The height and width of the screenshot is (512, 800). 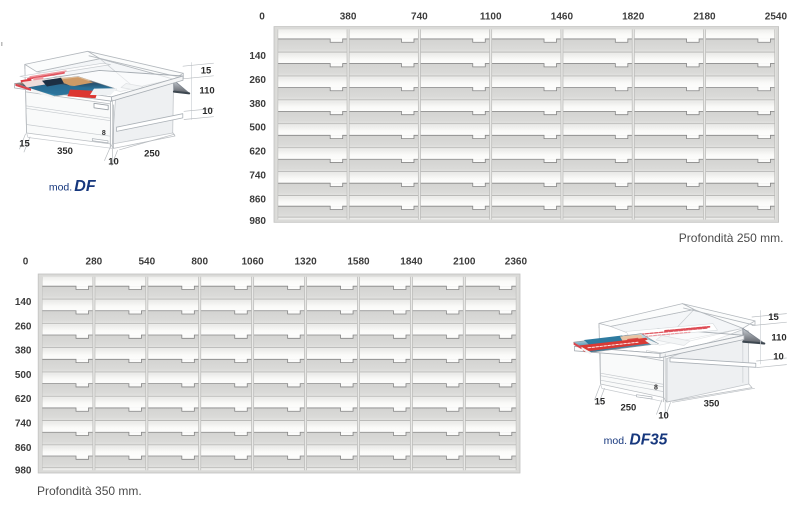 What do you see at coordinates (146, 262) in the screenshot?
I see `svg-text: 540` at bounding box center [146, 262].